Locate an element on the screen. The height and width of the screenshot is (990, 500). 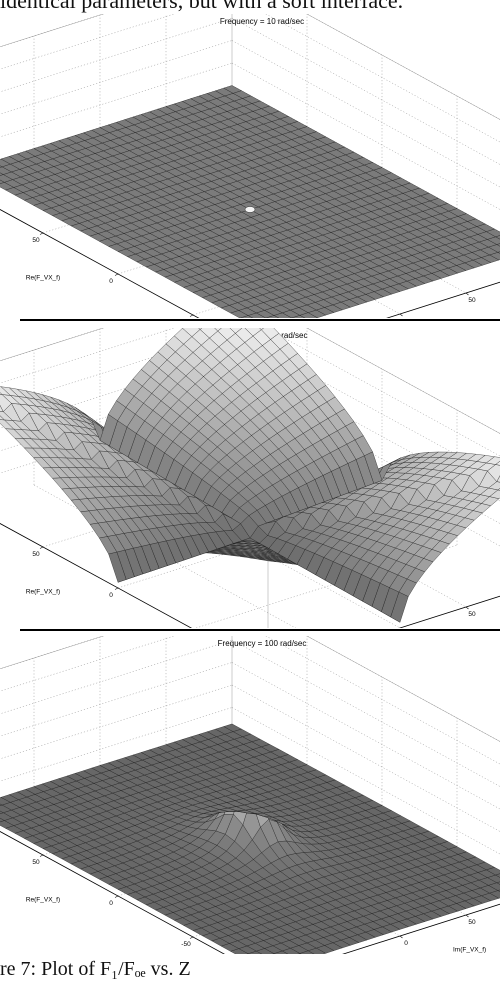
plot-title: Frequency = 10 rad/sec is located at coordinates (262, 21).